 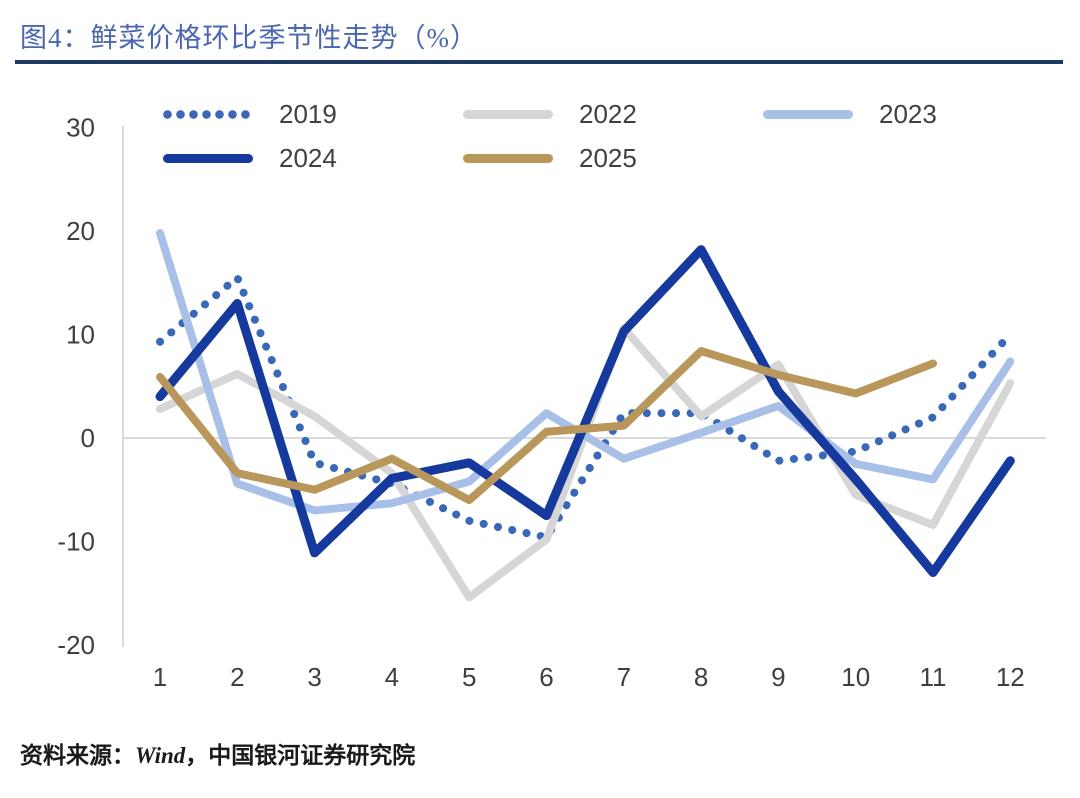 What do you see at coordinates (80, 128) in the screenshot?
I see `y-tick-label: 30` at bounding box center [80, 128].